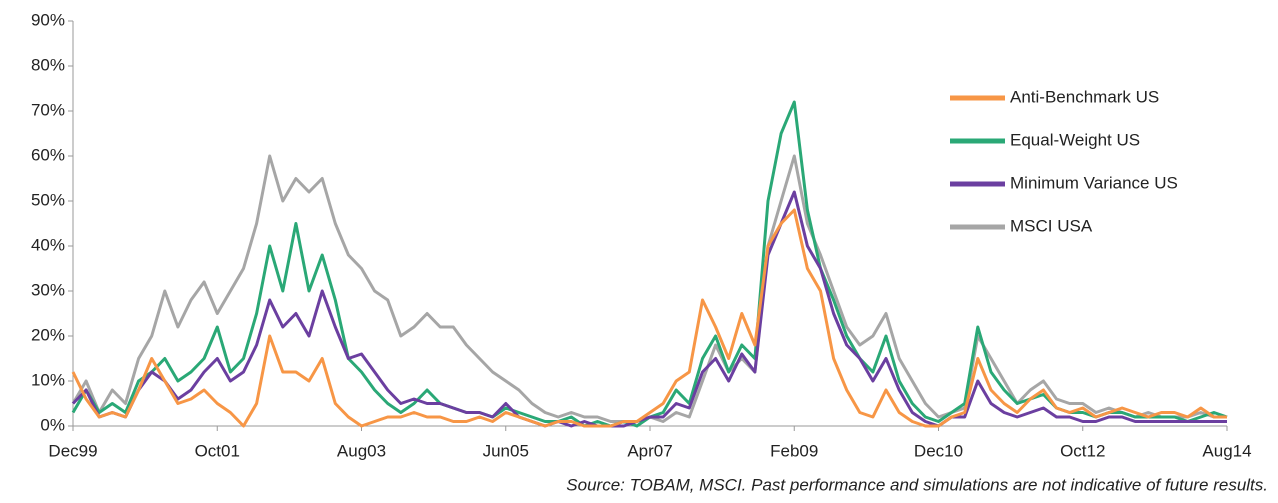 Image resolution: width=1278 pixels, height=503 pixels. I want to click on legend-label: Equal-Weight US, so click(1075, 139).